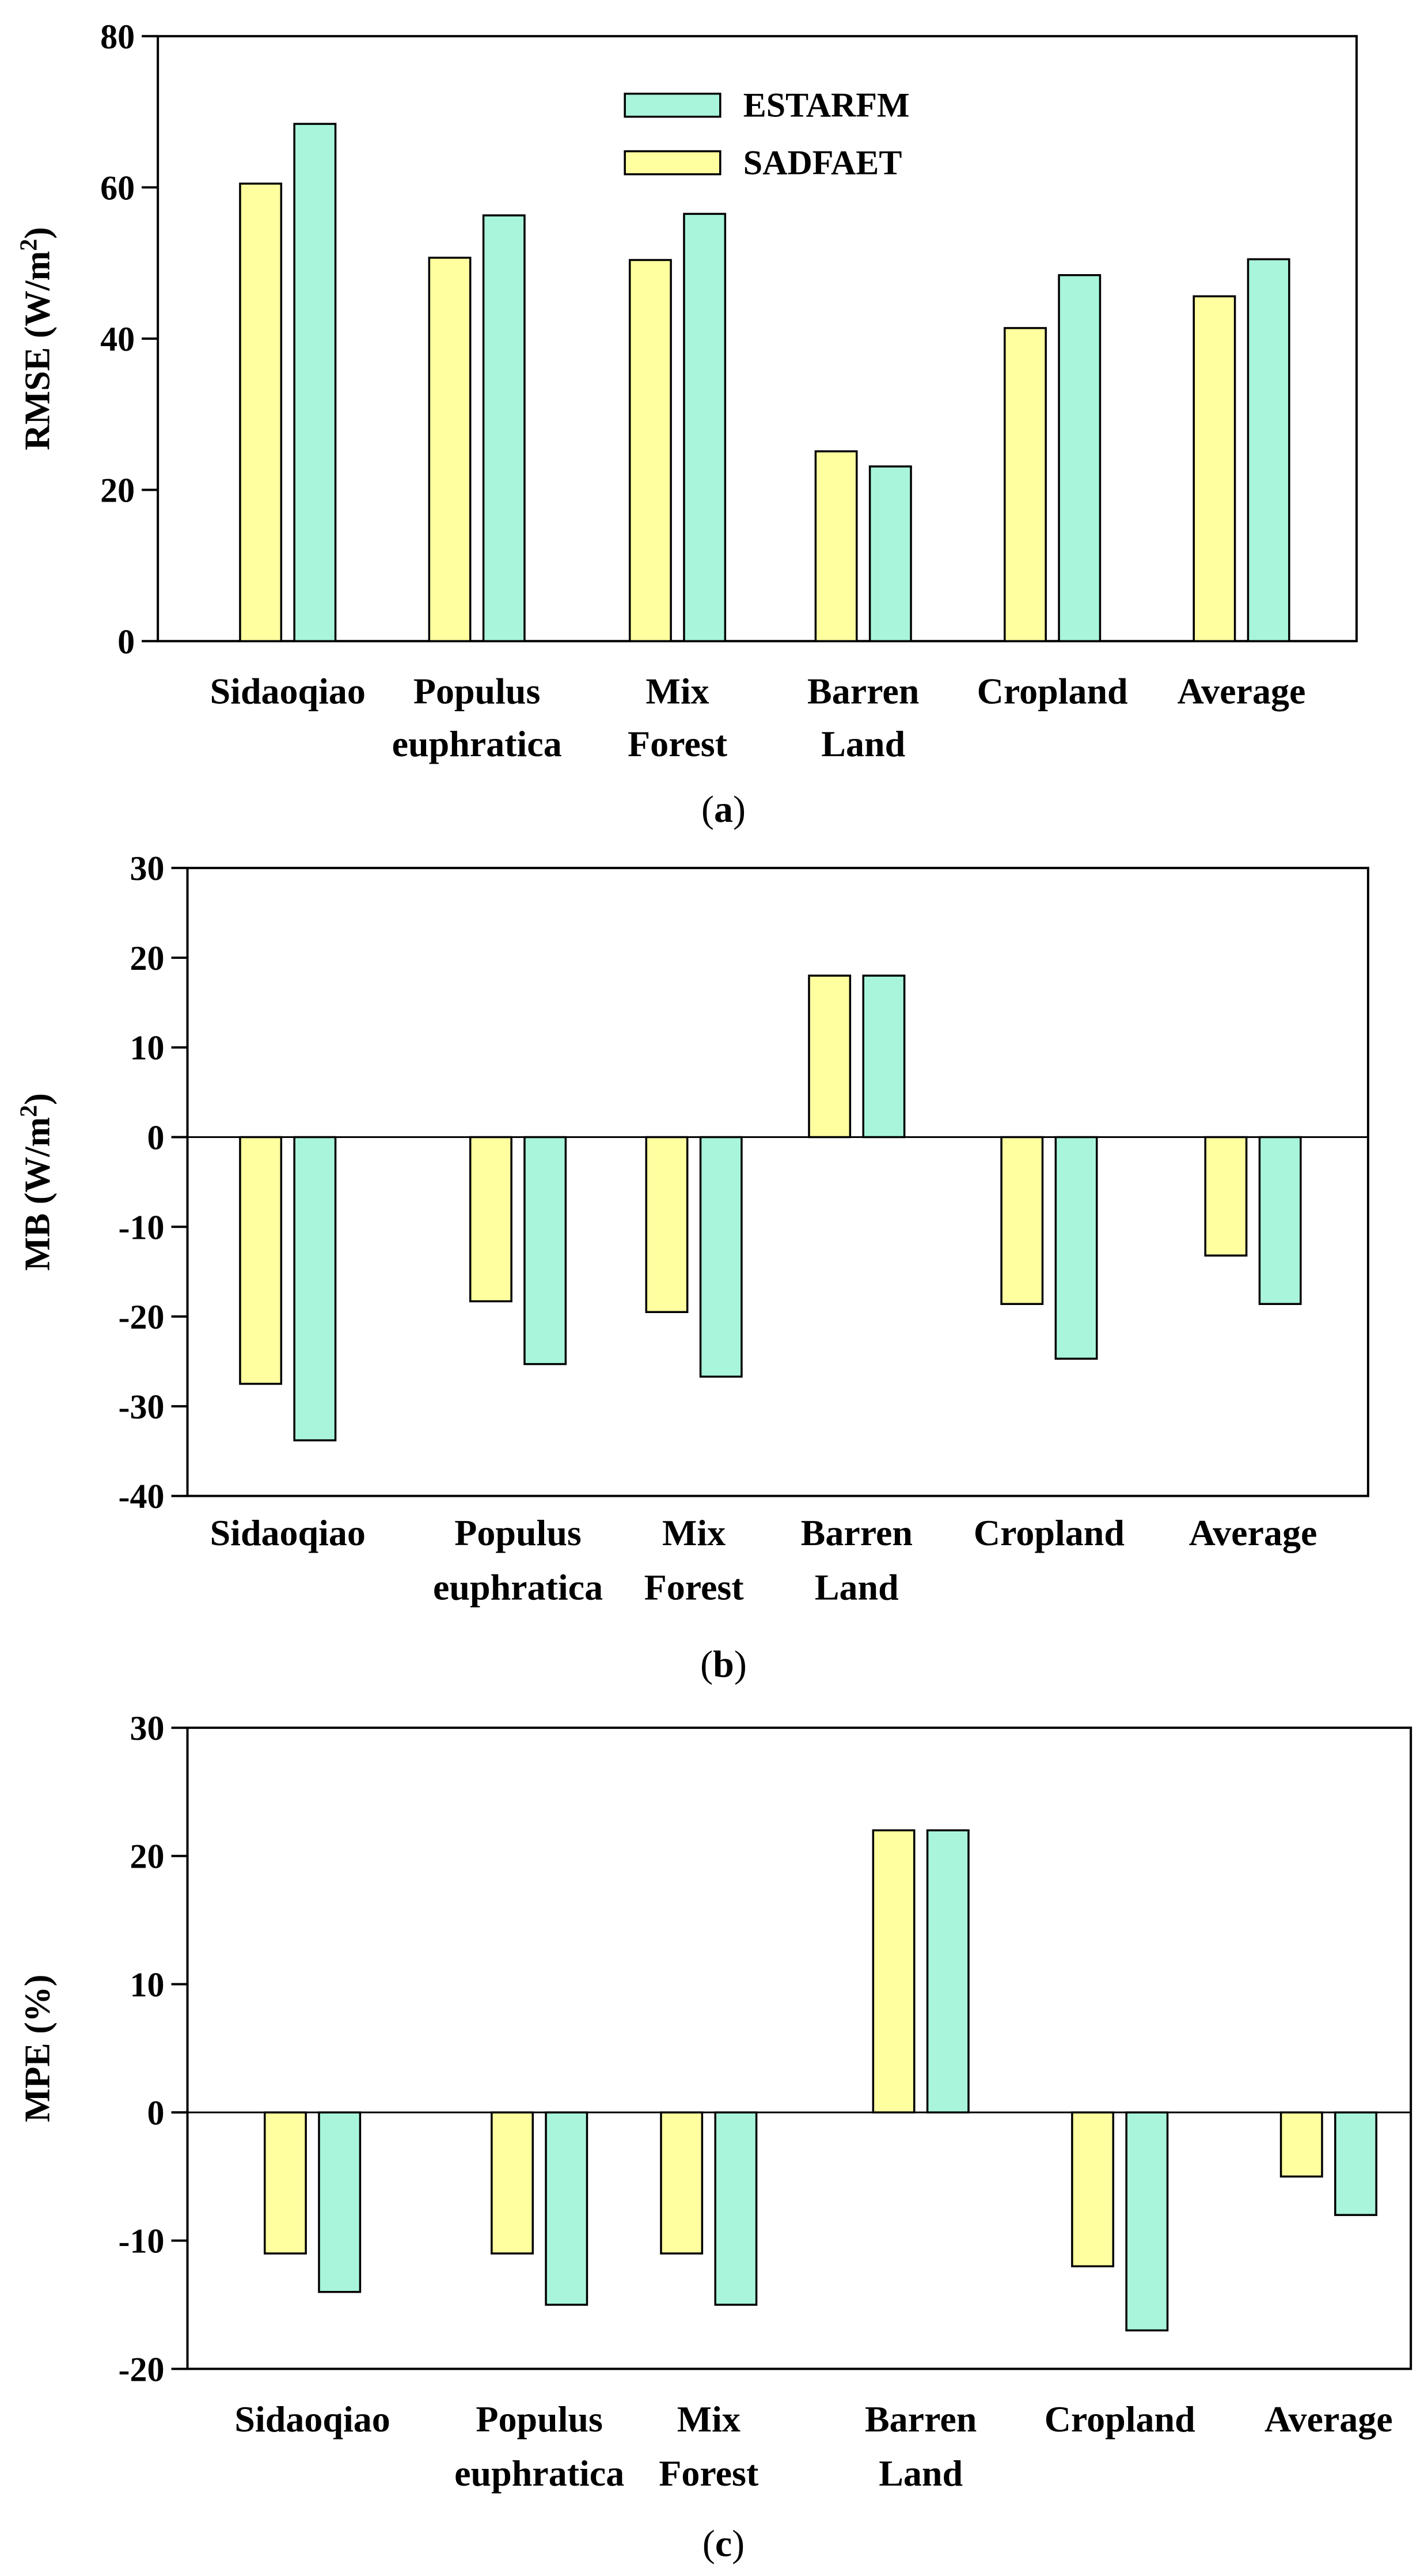  I want to click on legend-swatch-estarfm, so click(673, 105).